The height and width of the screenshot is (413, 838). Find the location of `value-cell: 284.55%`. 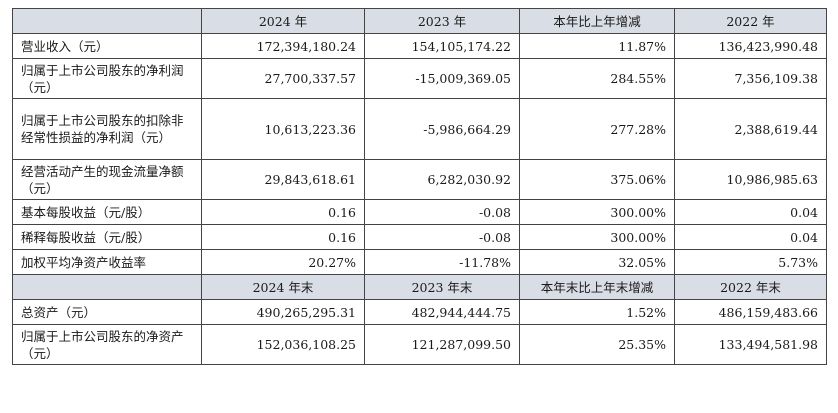

value-cell: 284.55% is located at coordinates (597, 78).